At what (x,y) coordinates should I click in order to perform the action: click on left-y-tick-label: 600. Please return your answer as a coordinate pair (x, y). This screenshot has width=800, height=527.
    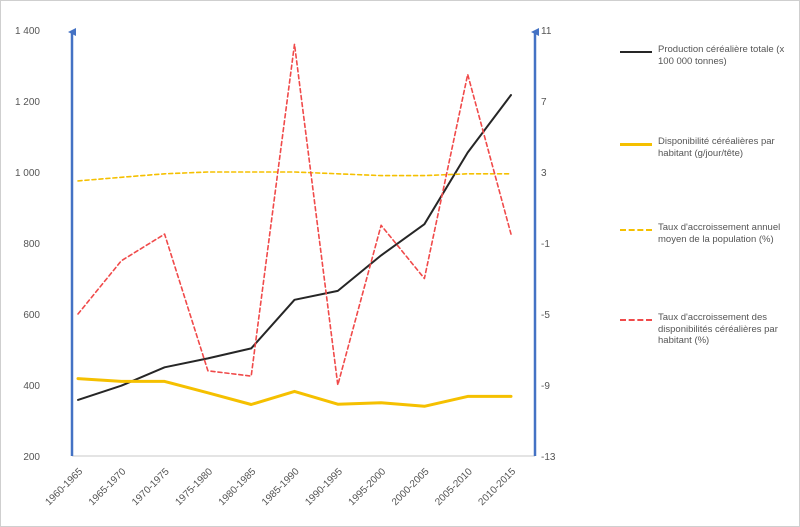
    Looking at the image, I should click on (31, 315).